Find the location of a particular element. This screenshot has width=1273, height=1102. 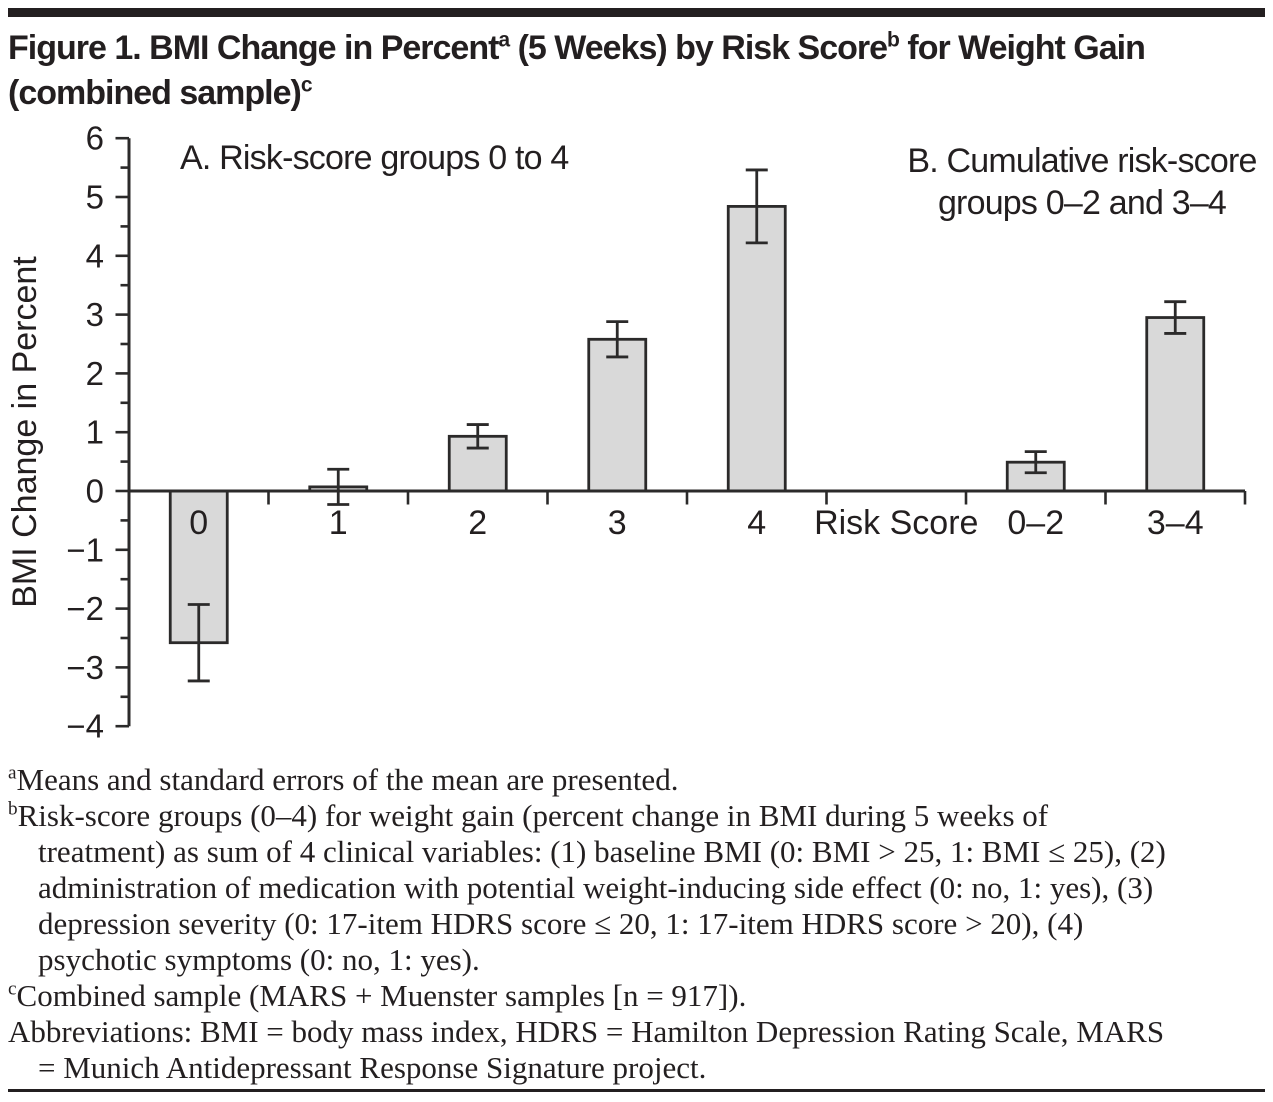

y-tick-label-2: 2 is located at coordinates (95, 373).